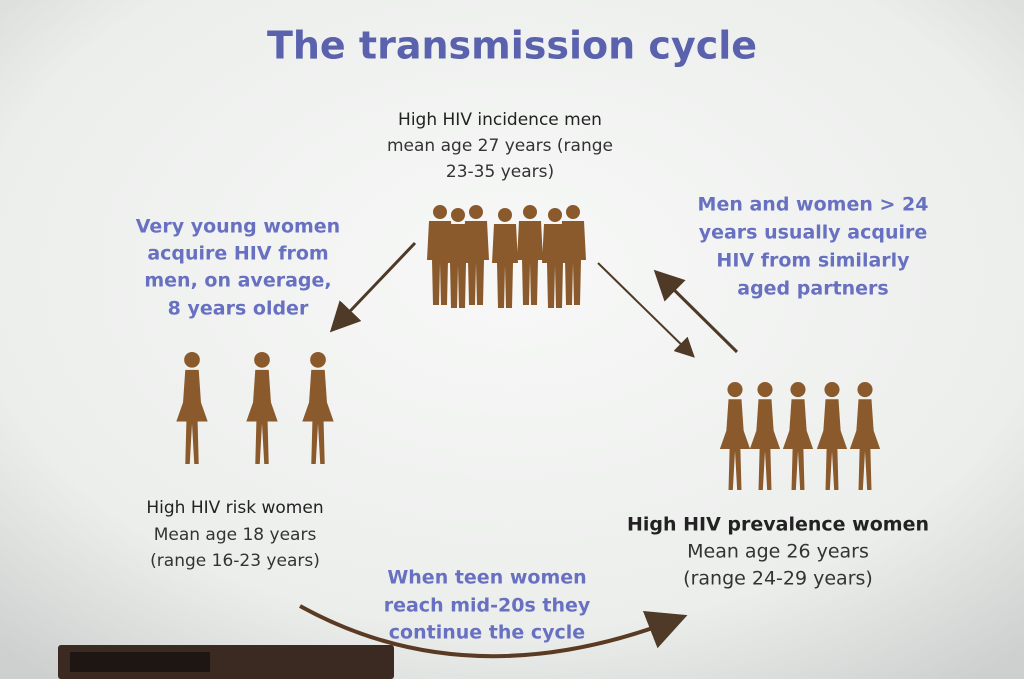 The image size is (1024, 679). I want to click on edge-label: reach mid-20s they, so click(487, 606).